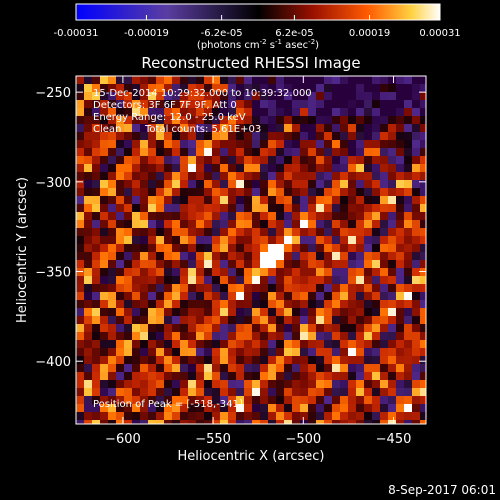 The width and height of the screenshot is (500, 500). I want to click on colorbar-tick-label: 0.00019, so click(369, 33).